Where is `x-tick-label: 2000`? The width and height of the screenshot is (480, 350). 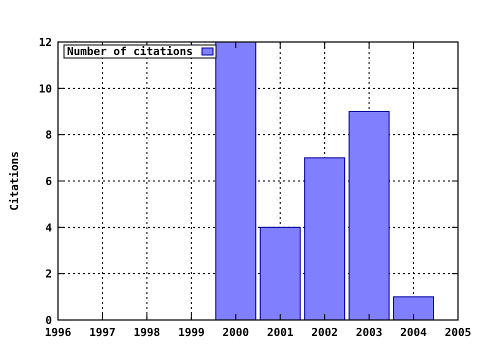
x-tick-label: 2000 is located at coordinates (236, 332).